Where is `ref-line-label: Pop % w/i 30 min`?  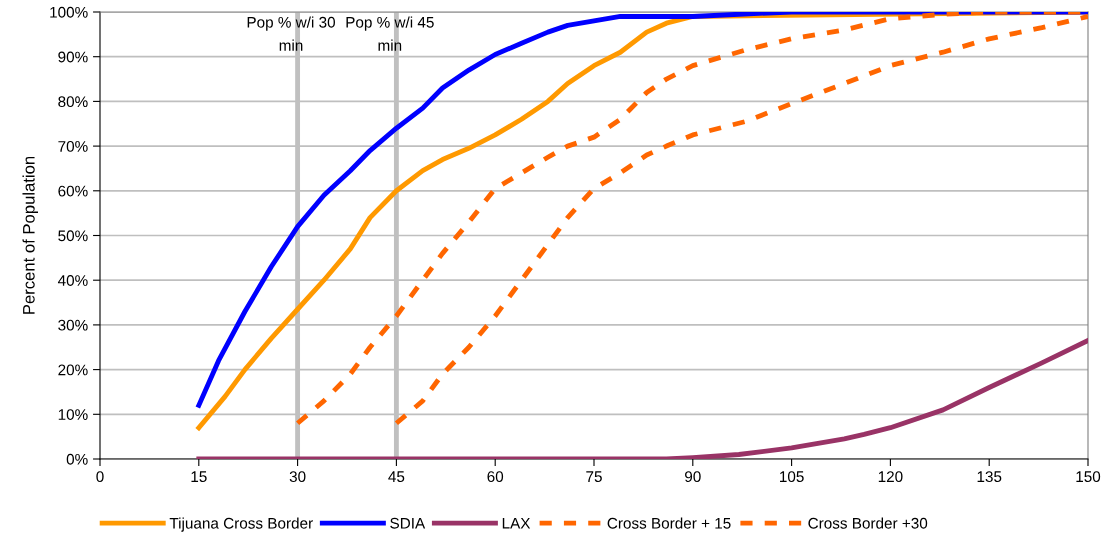 ref-line-label: Pop % w/i 30 min is located at coordinates (291, 33).